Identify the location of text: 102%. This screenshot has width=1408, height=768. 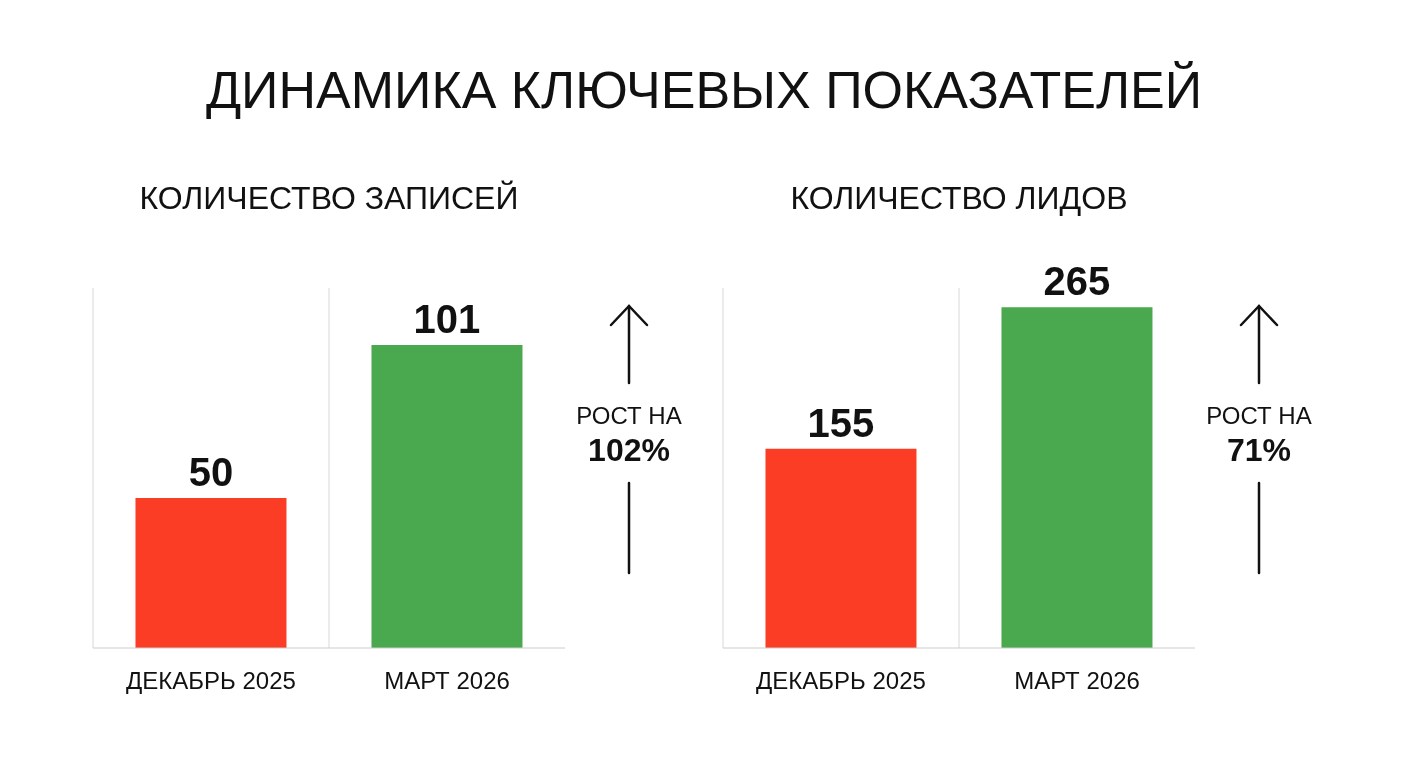
(629, 450).